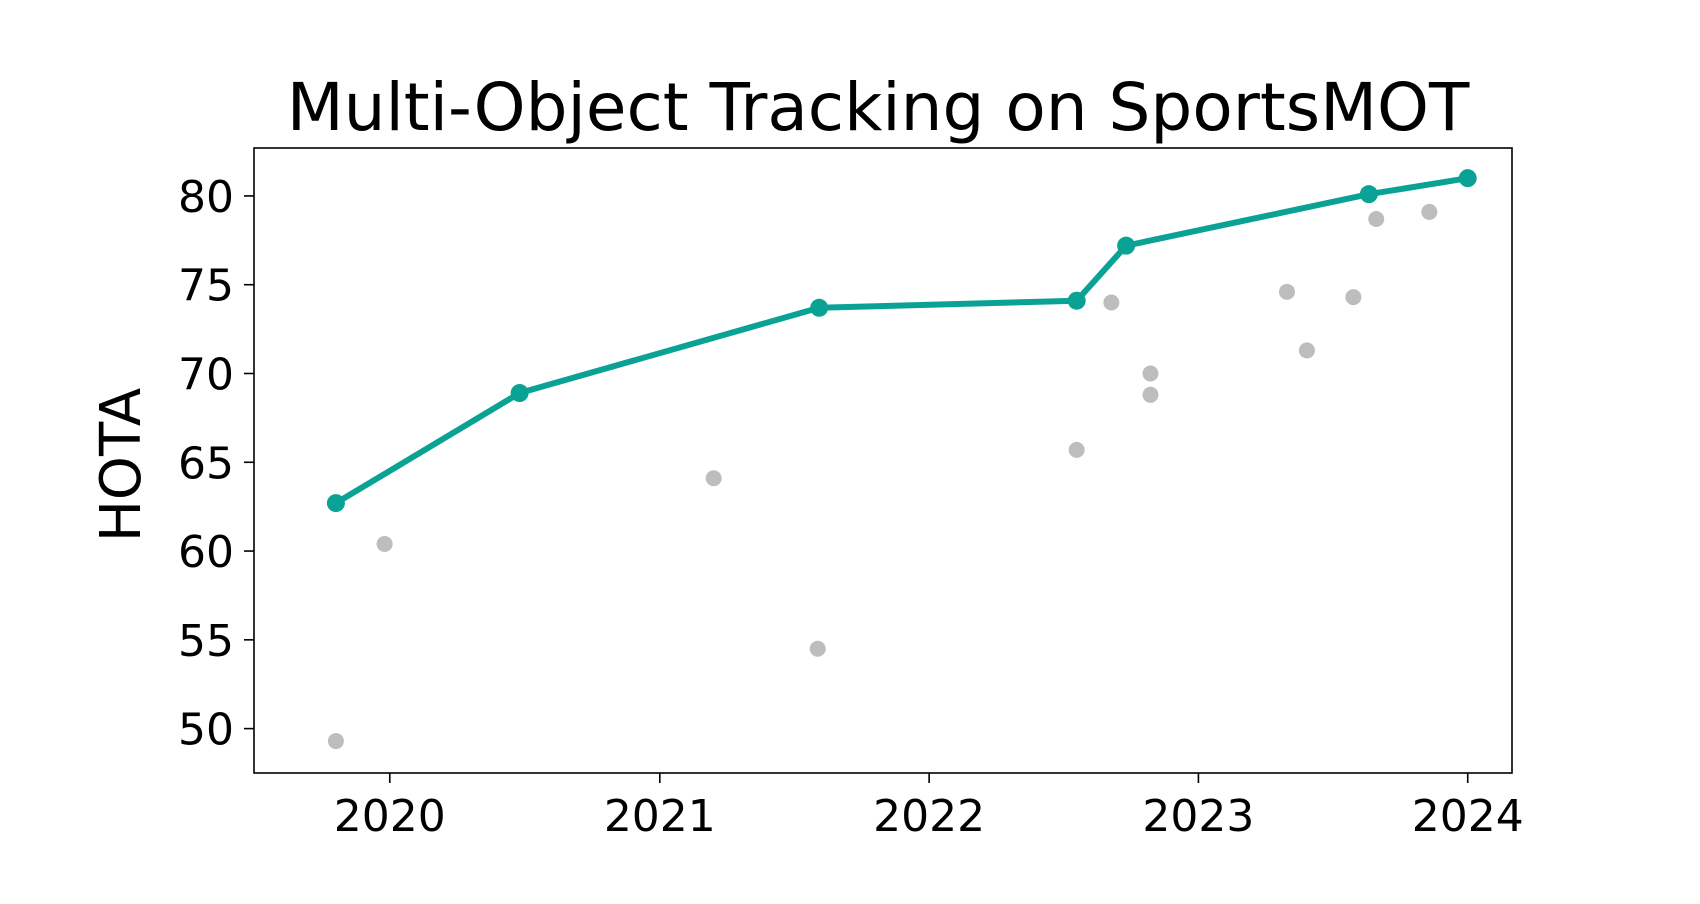 This screenshot has height=904, width=1700. What do you see at coordinates (390, 816) in the screenshot?
I see `x-tick-label: 2020` at bounding box center [390, 816].